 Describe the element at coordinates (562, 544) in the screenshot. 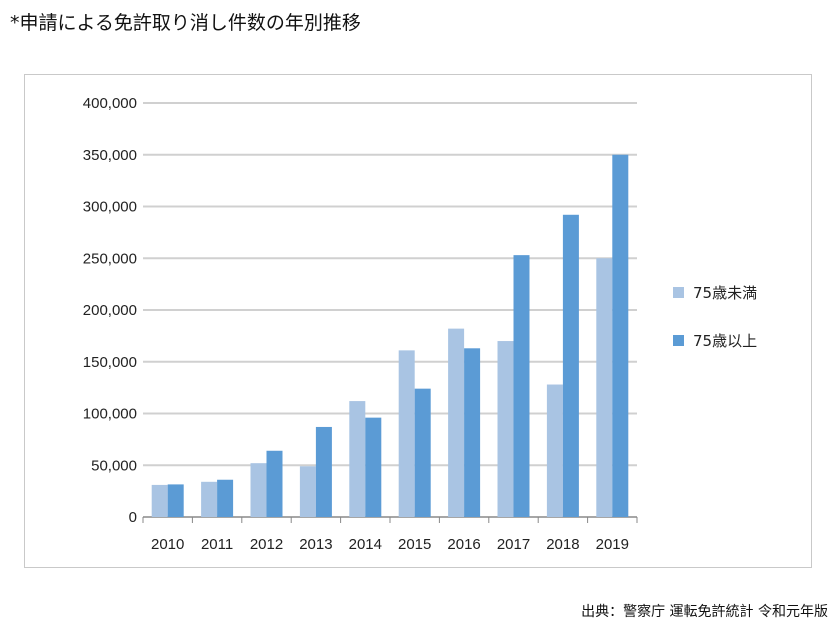

I see `x-tick-label: 2018` at that location.